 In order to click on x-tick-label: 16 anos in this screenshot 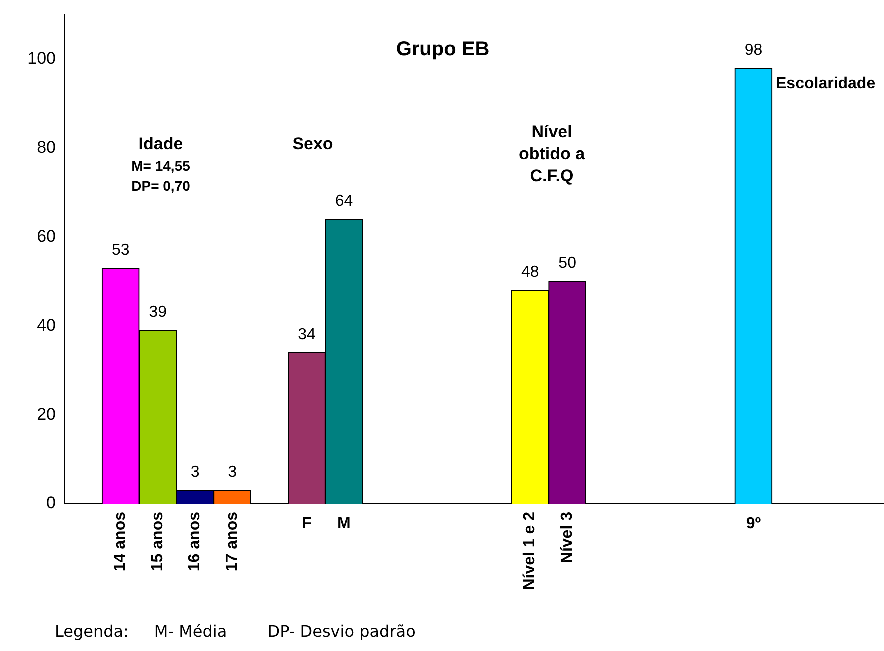, I will do `click(195, 542)`.